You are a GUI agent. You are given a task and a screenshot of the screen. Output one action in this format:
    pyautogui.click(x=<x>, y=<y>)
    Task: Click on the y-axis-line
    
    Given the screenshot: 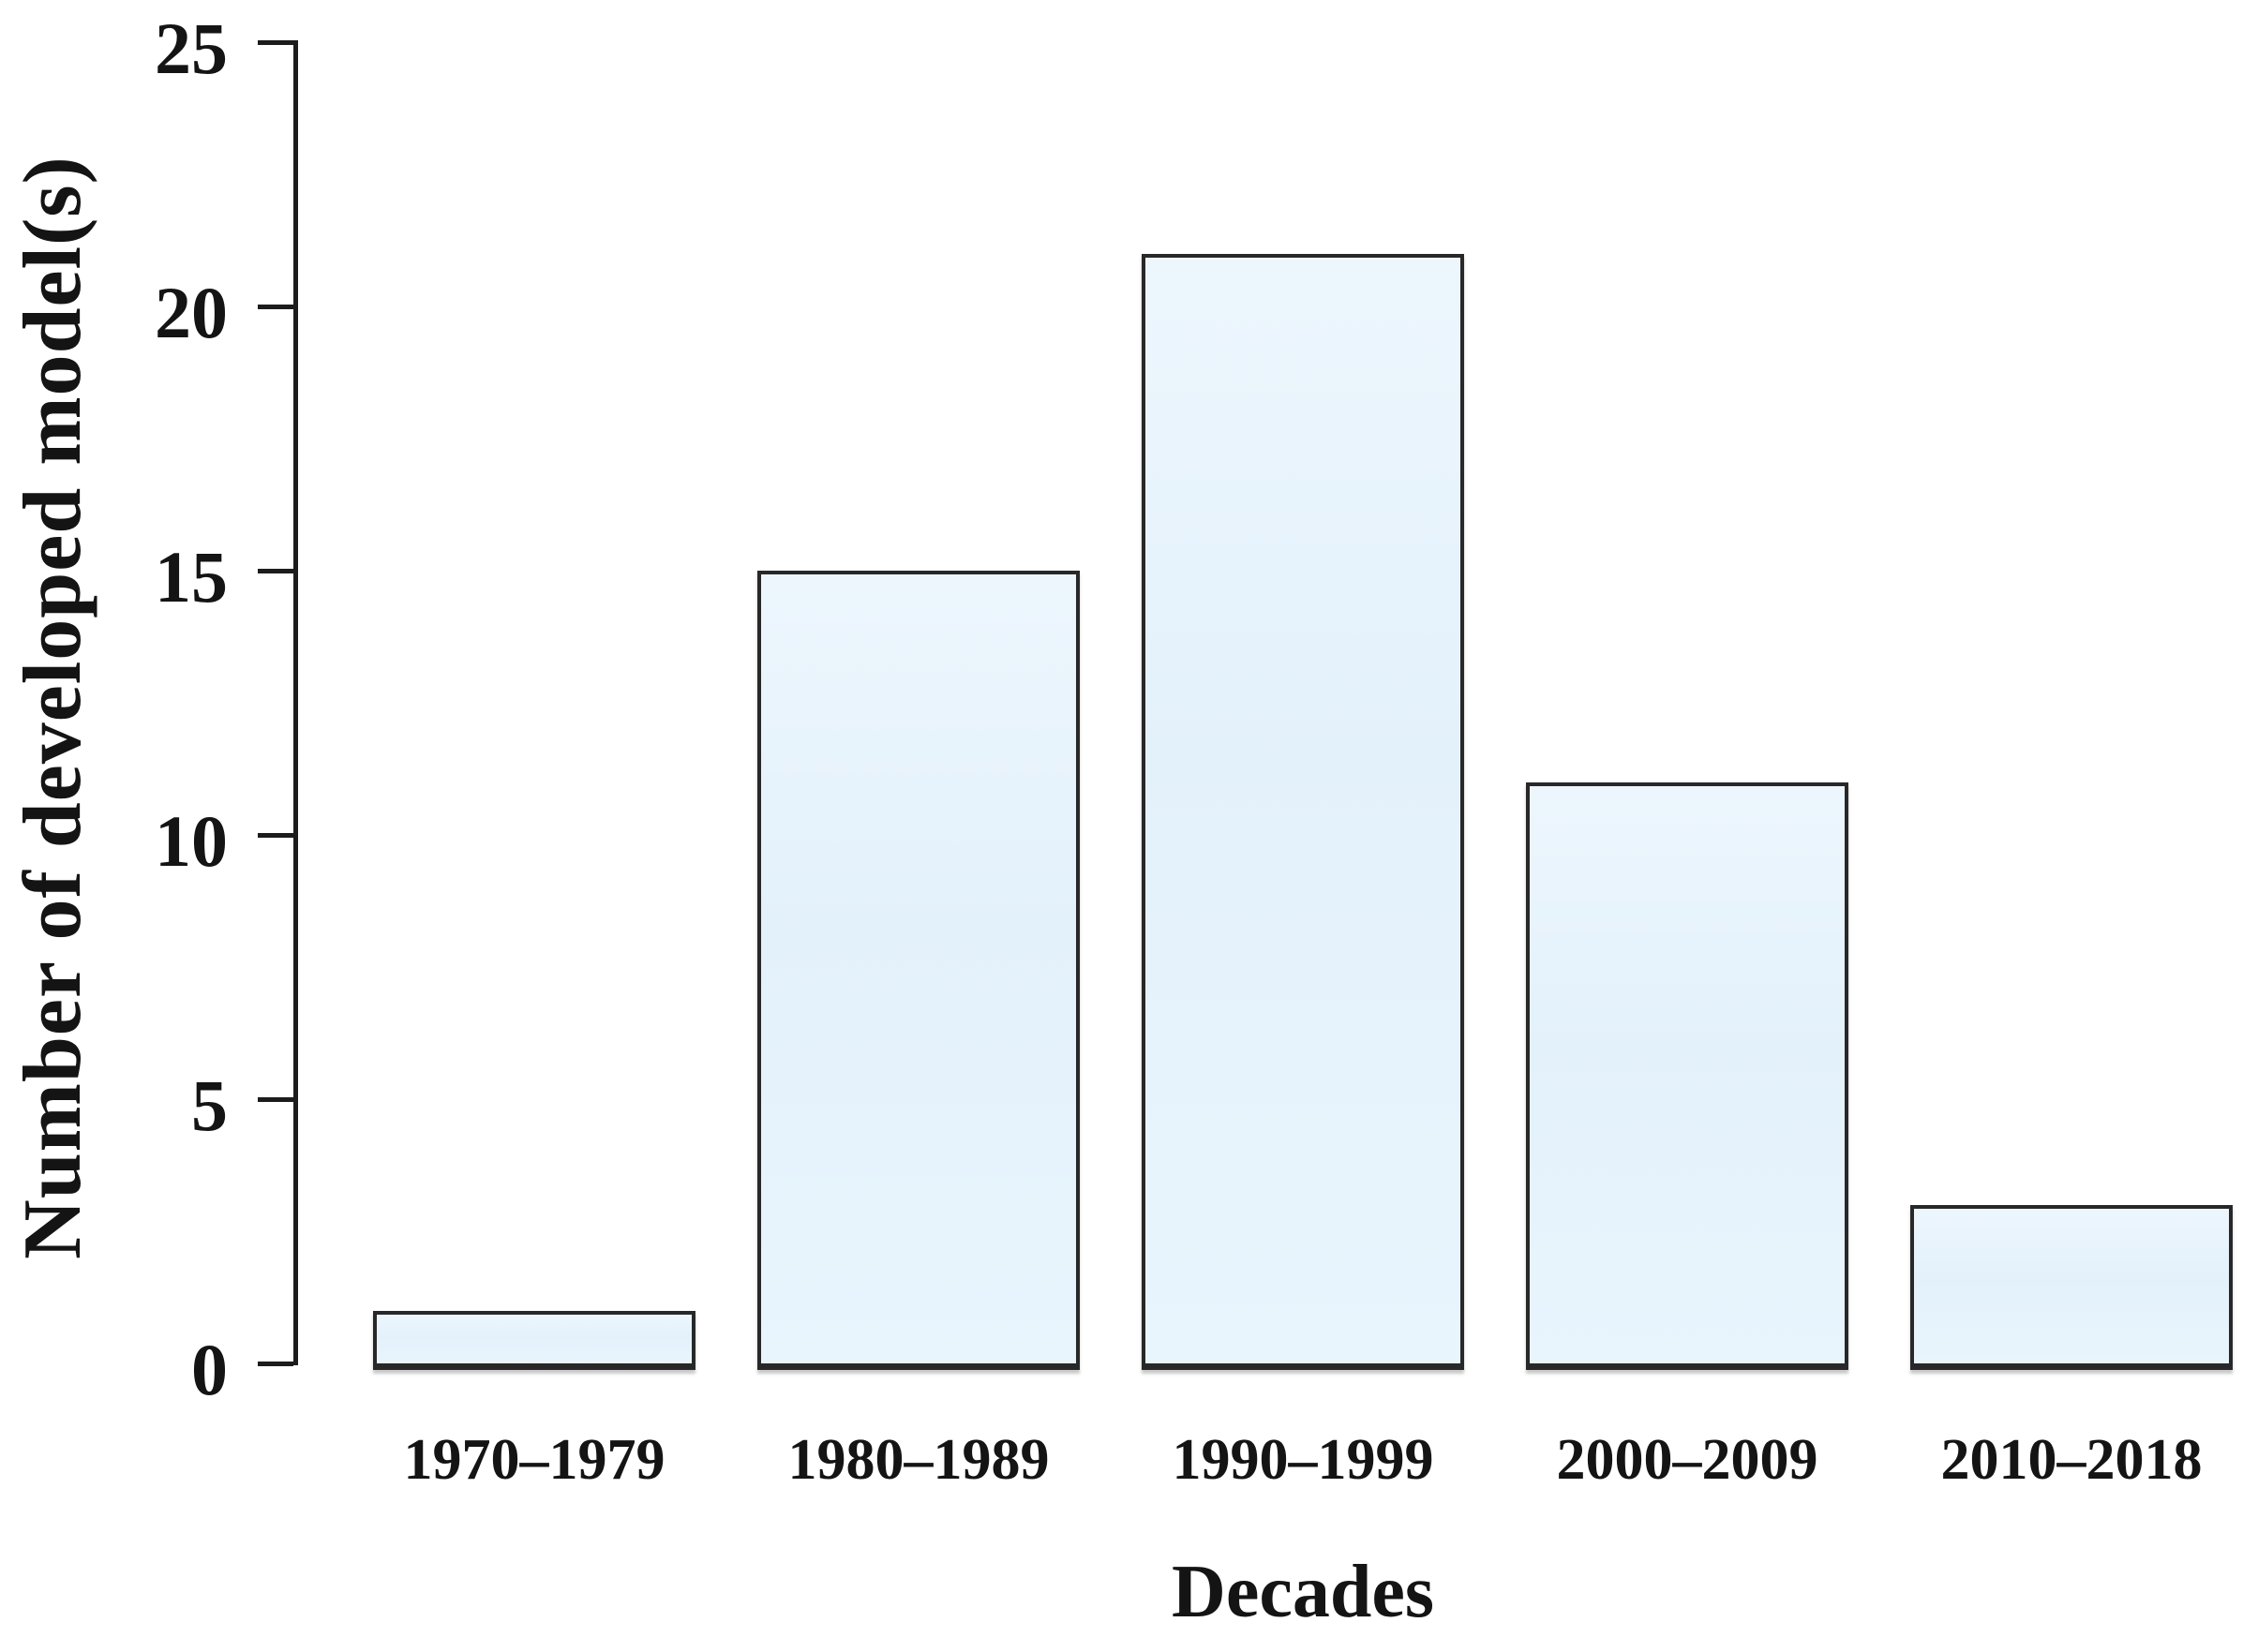 What is the action you would take?
    pyautogui.click(x=295, y=702)
    